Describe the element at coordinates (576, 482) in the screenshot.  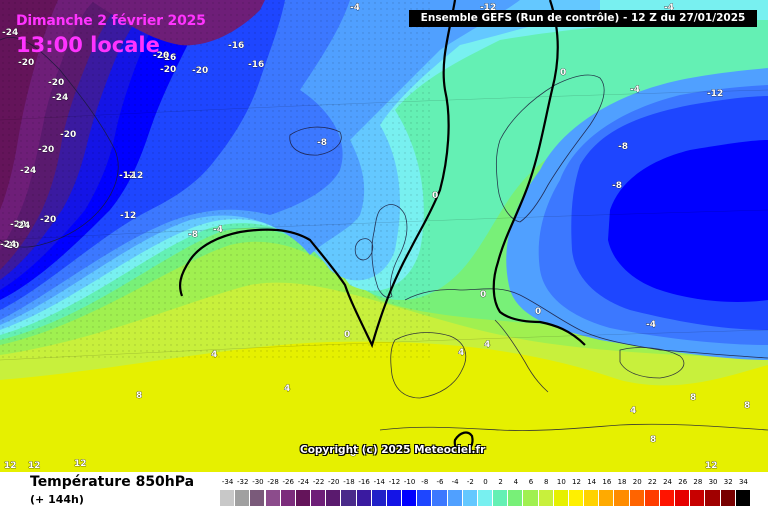
I see `scale-label: 12` at that location.